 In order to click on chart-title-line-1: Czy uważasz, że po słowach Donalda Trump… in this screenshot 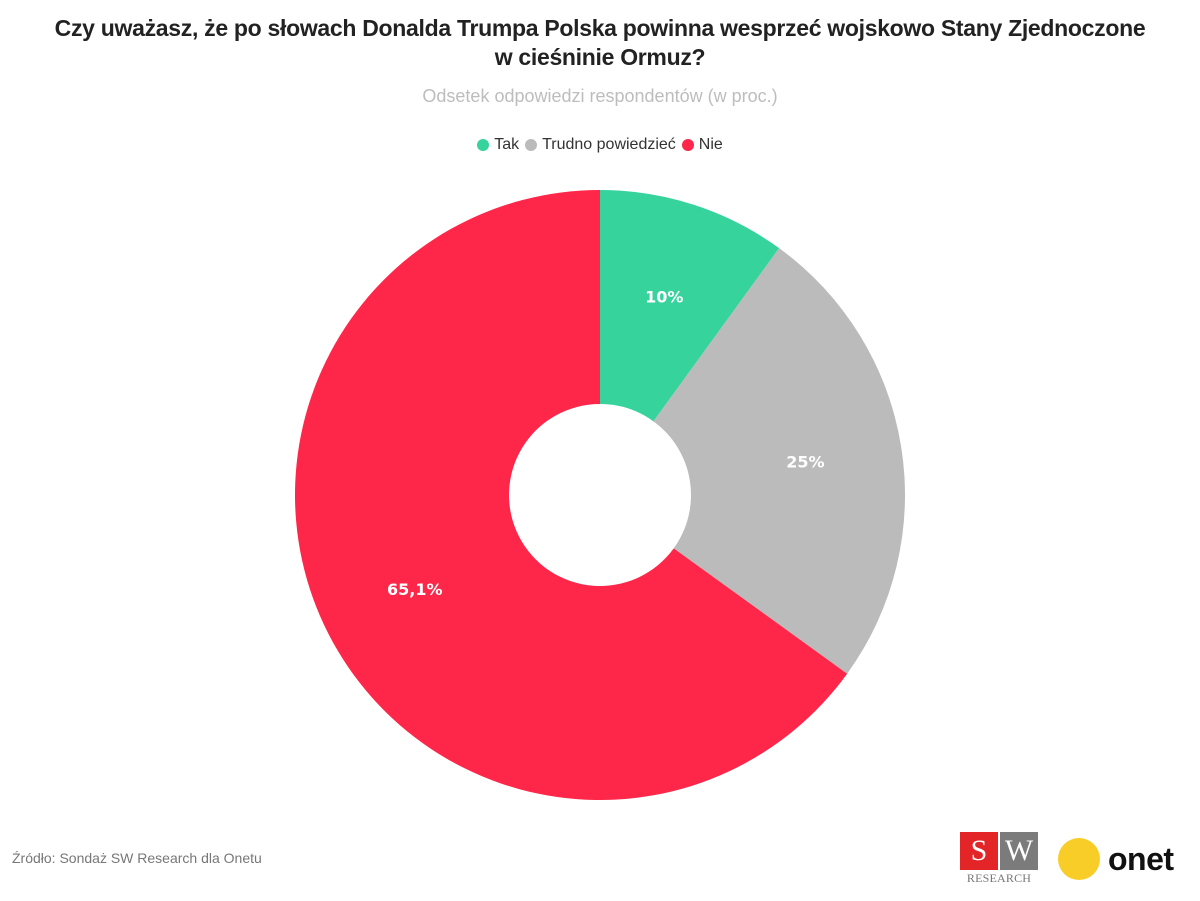, I will do `click(600, 28)`.